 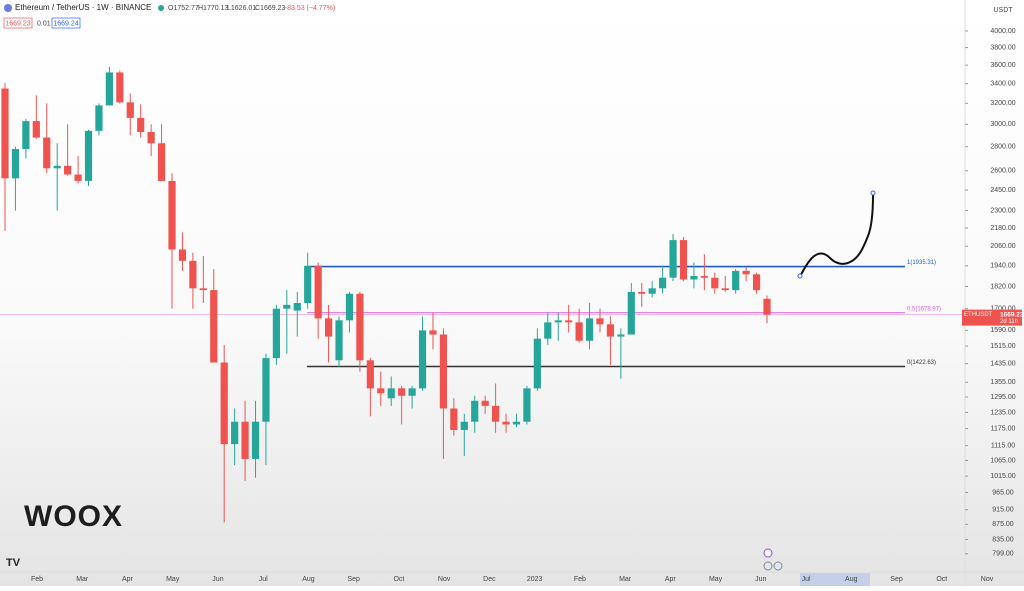 What do you see at coordinates (1002, 190) in the screenshot?
I see `y-tick-label: 2450.00` at bounding box center [1002, 190].